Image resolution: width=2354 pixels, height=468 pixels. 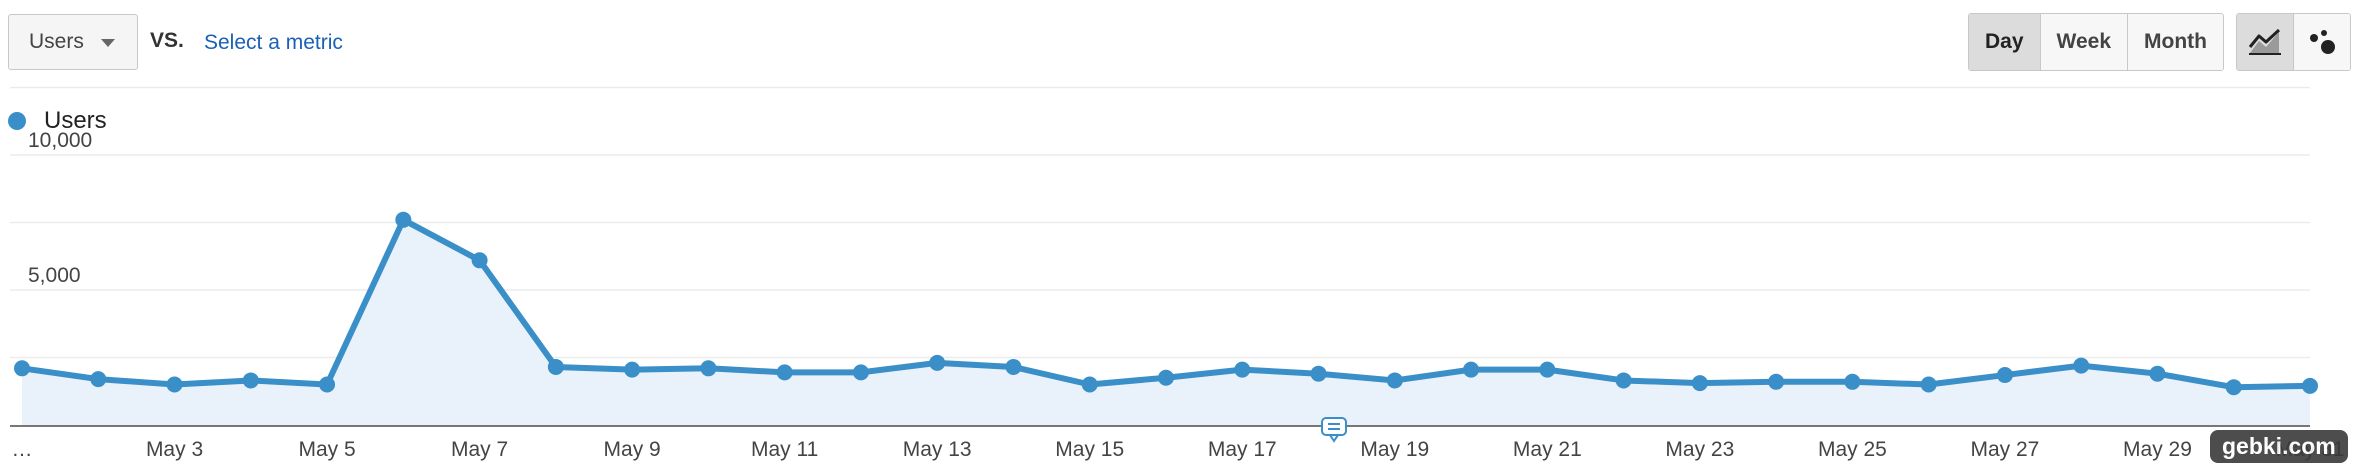 What do you see at coordinates (174, 449) in the screenshot?
I see `x-tick-label: May 3` at bounding box center [174, 449].